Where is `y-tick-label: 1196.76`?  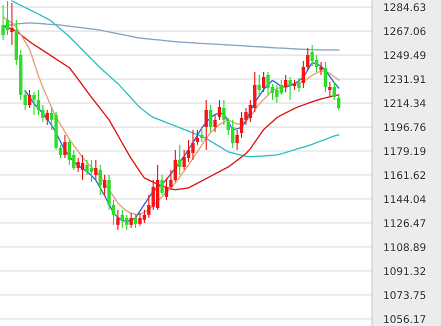 y-tick-label: 1196.76 is located at coordinates (405, 127).